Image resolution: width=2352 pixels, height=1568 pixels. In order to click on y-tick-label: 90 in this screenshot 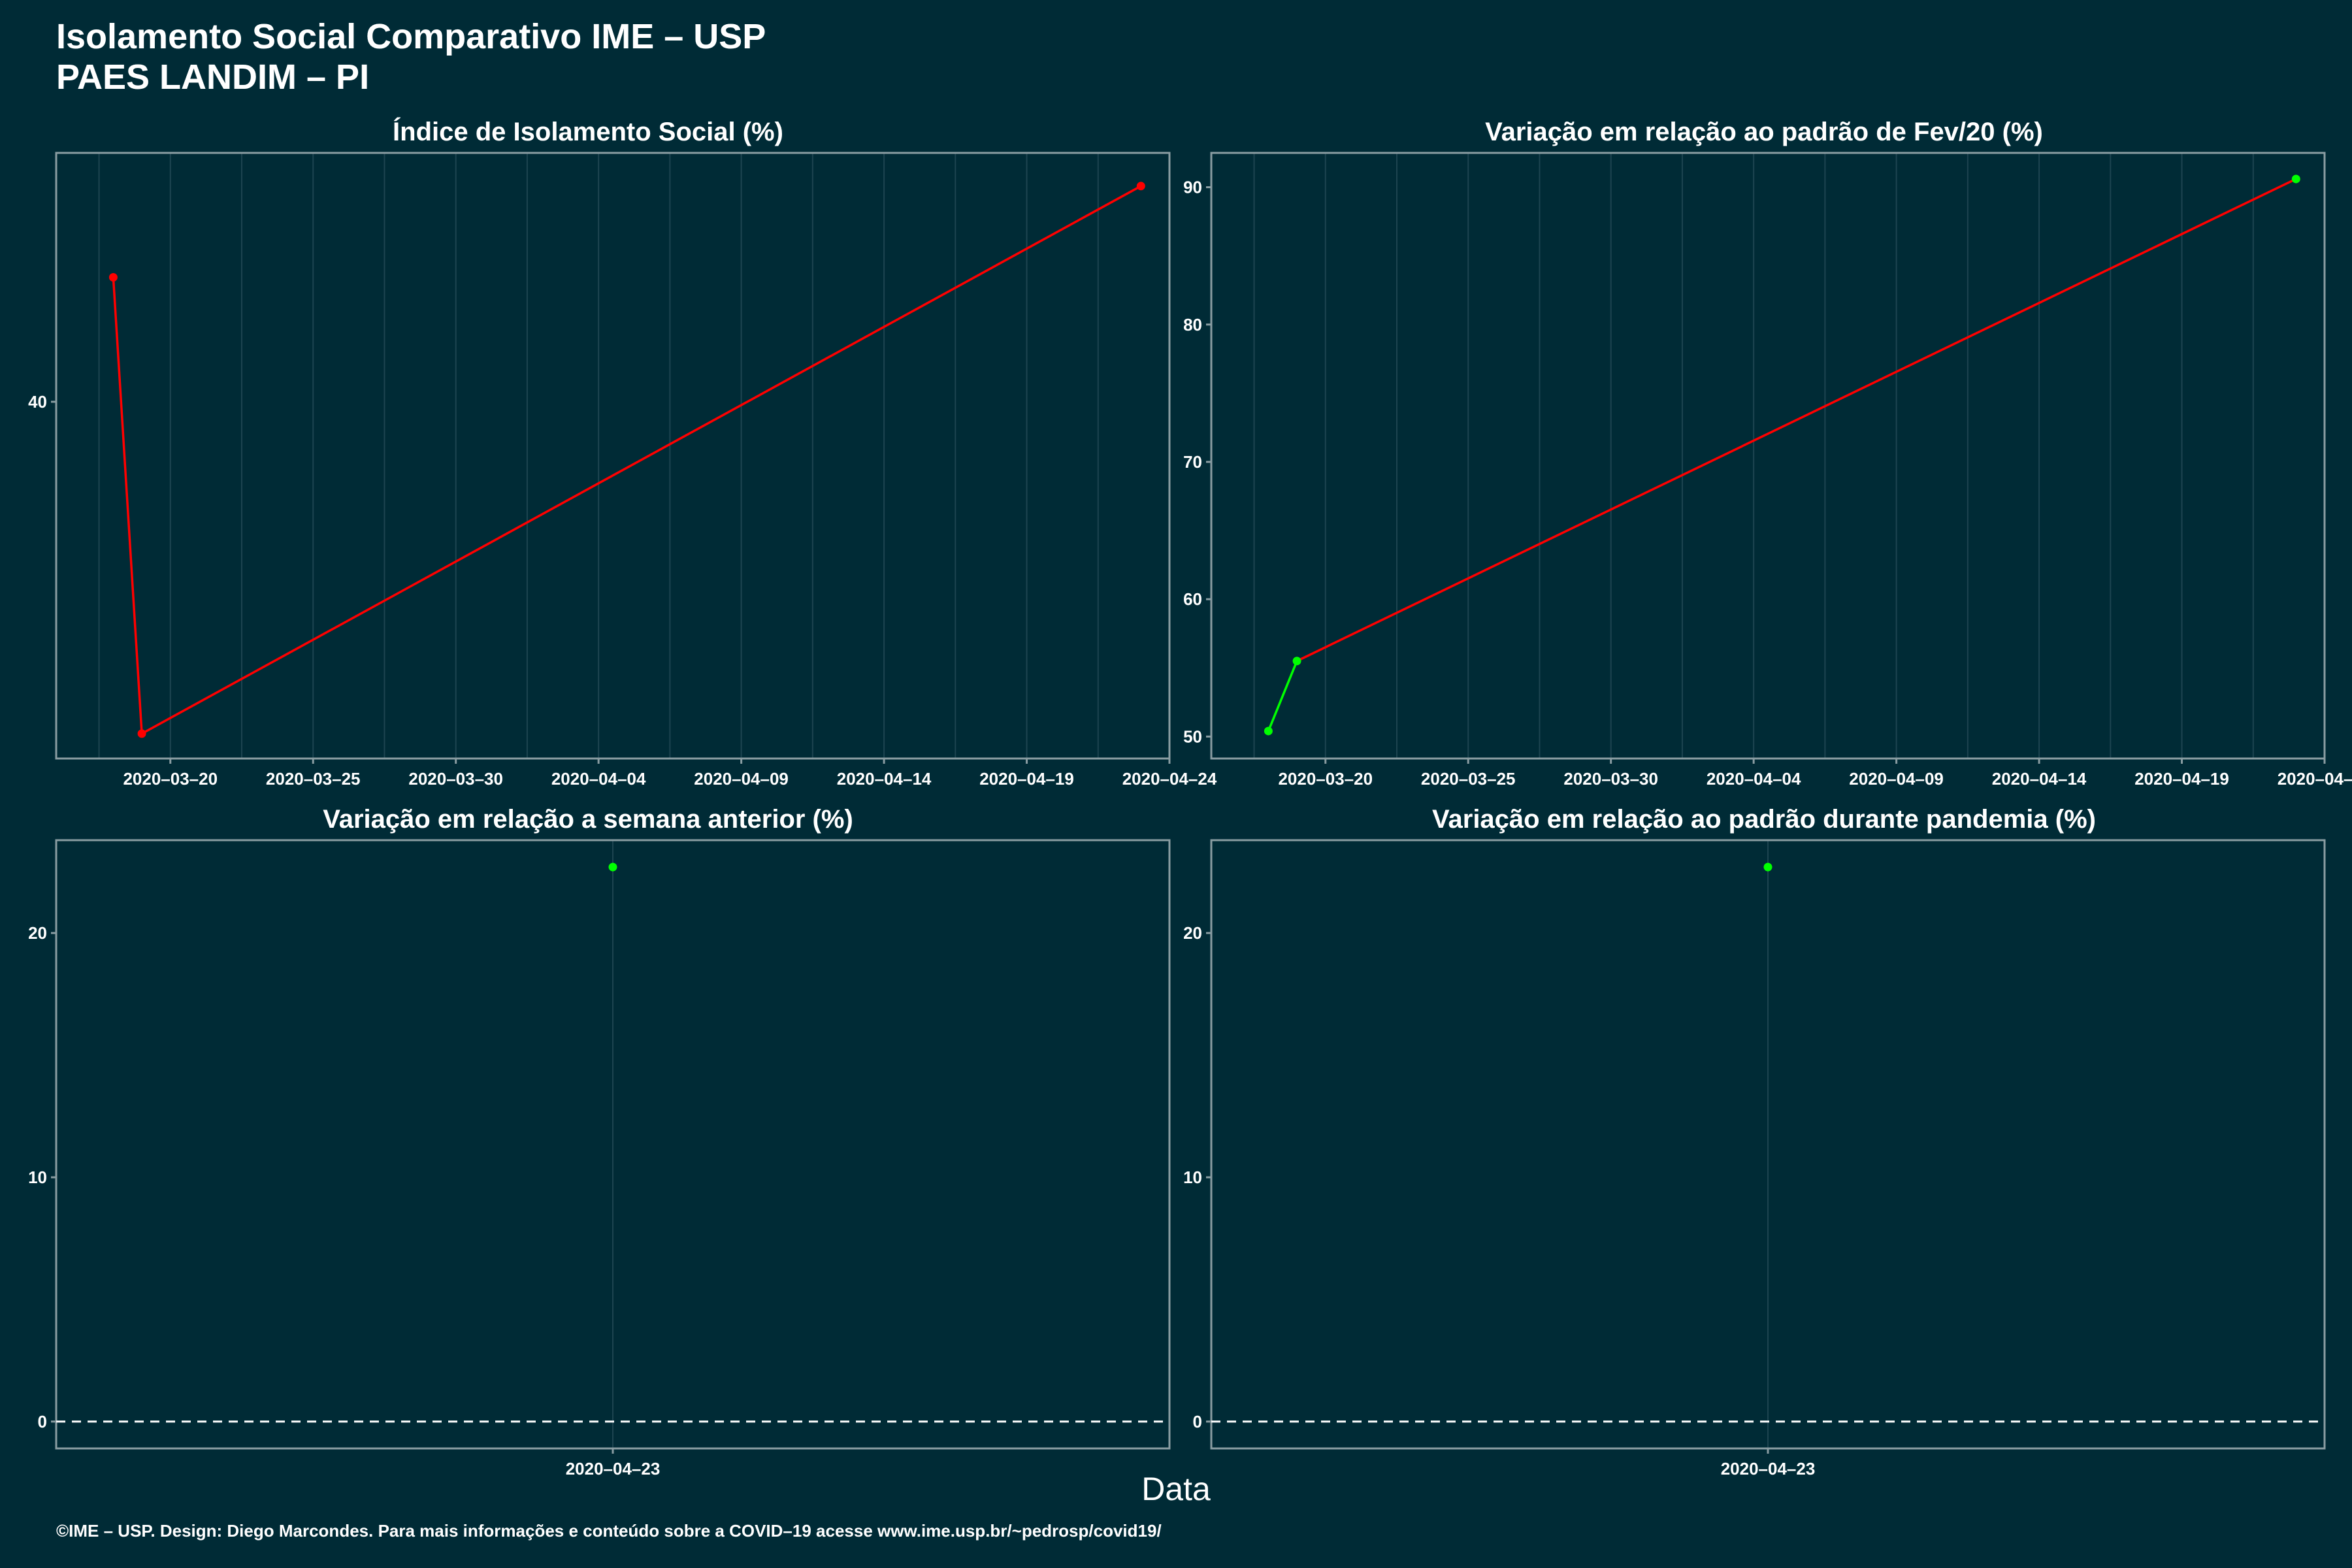, I will do `click(1192, 187)`.